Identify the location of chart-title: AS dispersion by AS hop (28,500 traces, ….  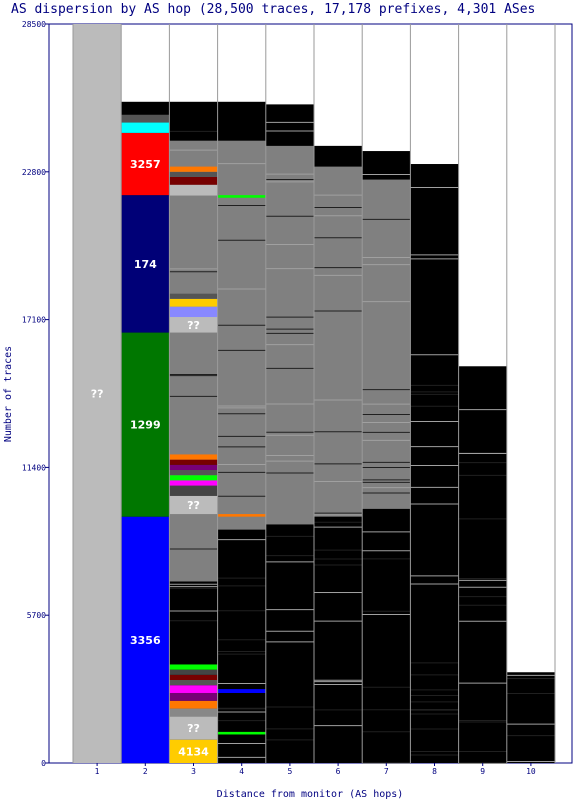
(273, 9).